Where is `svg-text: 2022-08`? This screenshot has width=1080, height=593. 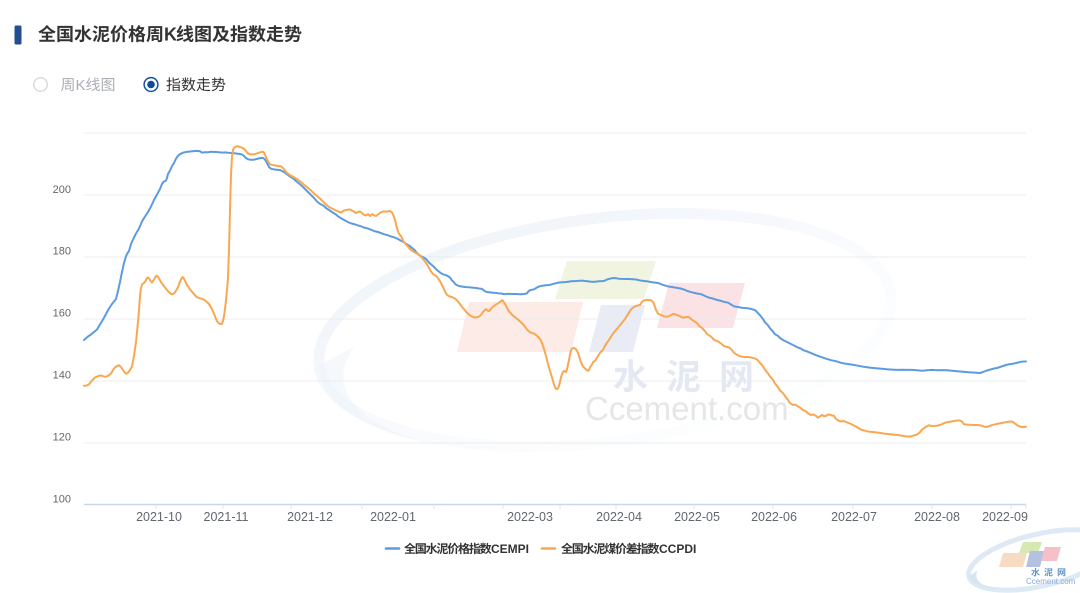 svg-text: 2022-08 is located at coordinates (937, 517).